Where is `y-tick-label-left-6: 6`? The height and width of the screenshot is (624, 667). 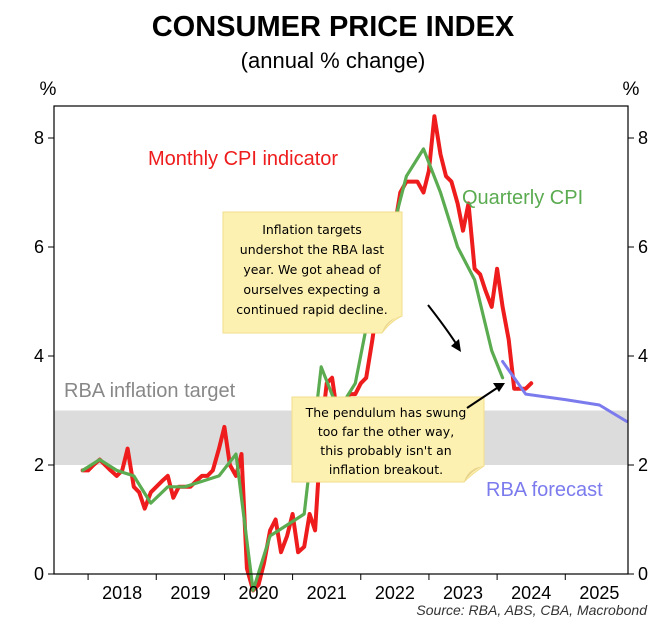 y-tick-label-left-6: 6 is located at coordinates (39, 247).